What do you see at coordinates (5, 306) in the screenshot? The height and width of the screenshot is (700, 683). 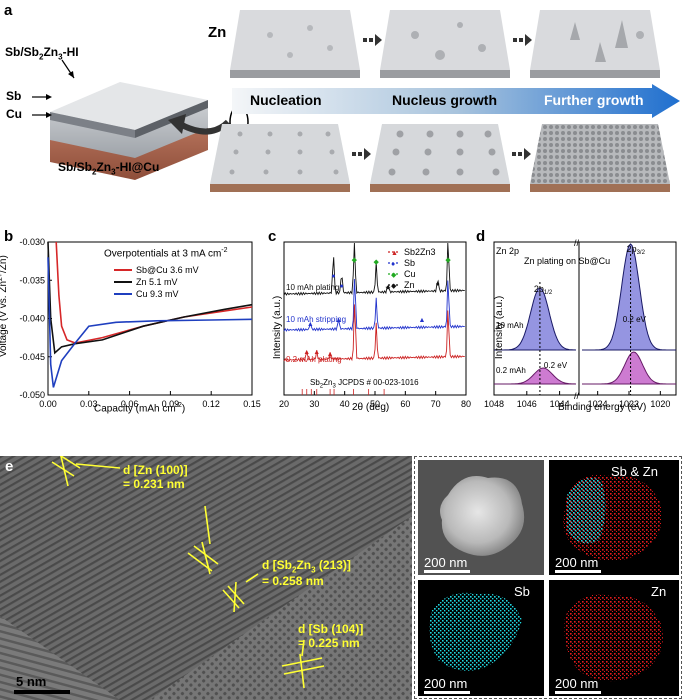 I see `chart-b-ylabel: Voltage (V vs. Zn2+/Zn)` at bounding box center [5, 306].